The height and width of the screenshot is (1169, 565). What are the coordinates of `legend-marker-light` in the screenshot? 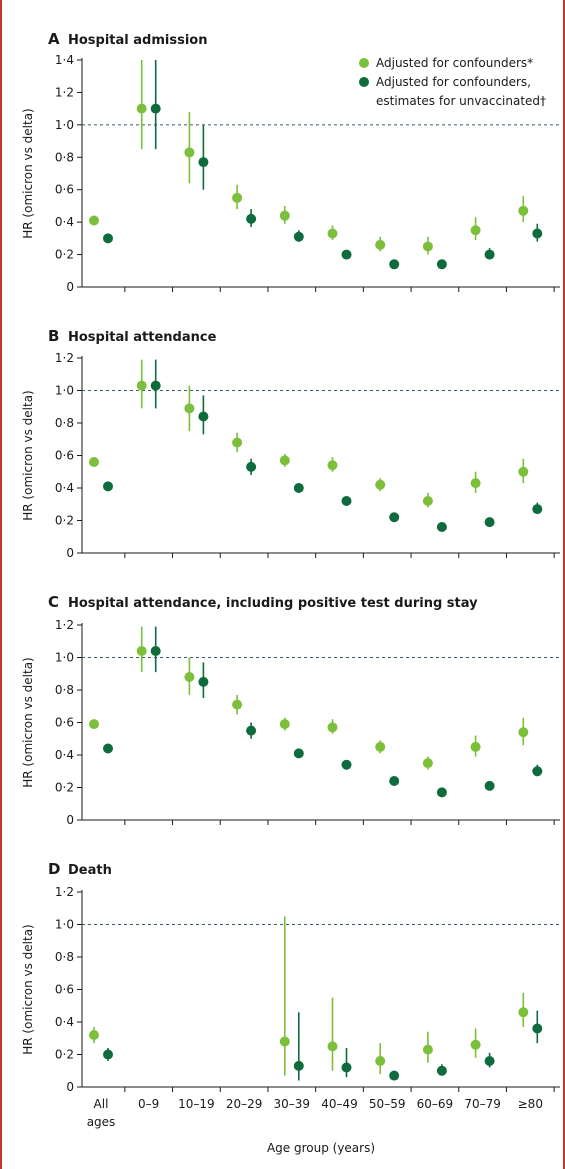 It's located at (364, 63).